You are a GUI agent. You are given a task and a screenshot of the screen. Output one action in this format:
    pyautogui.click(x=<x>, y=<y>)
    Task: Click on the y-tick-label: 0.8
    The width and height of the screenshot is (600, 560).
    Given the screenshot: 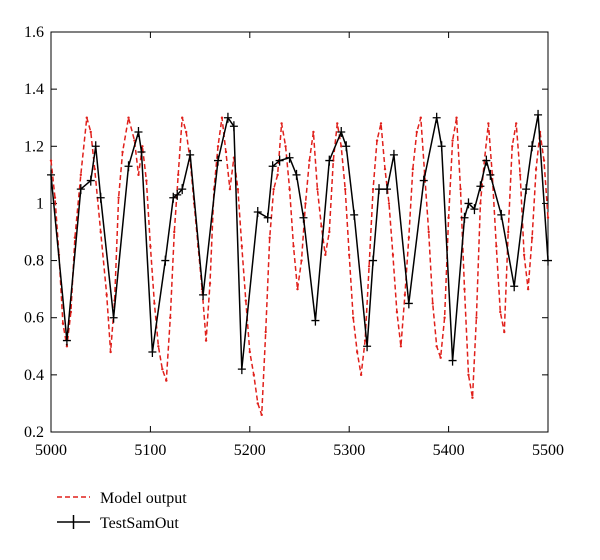 What is the action you would take?
    pyautogui.click(x=34, y=261)
    